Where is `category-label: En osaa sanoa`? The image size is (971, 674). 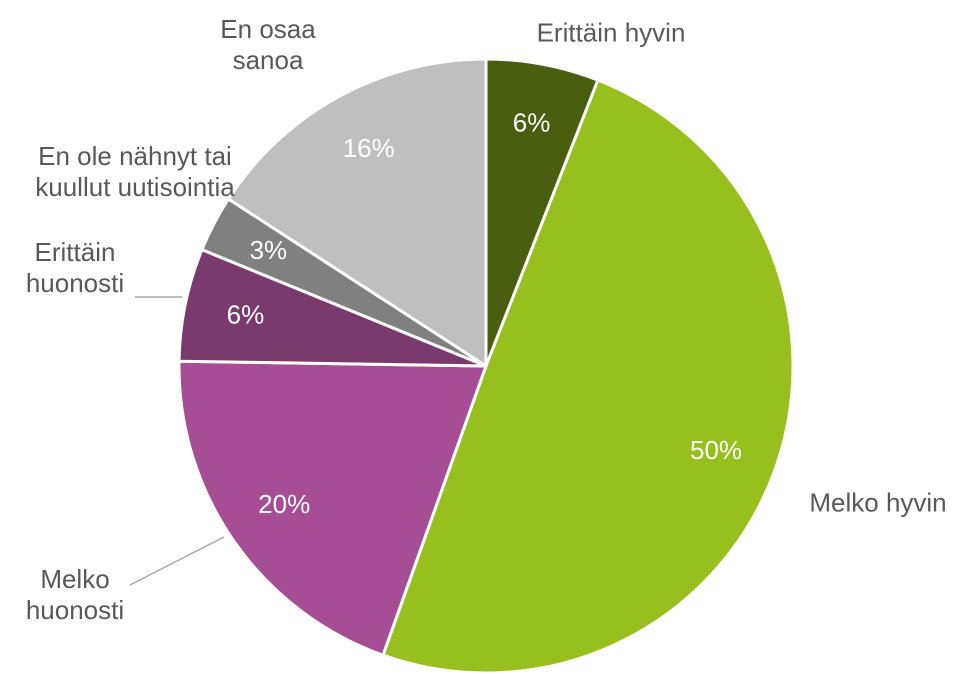
category-label: En osaa sanoa is located at coordinates (268, 44).